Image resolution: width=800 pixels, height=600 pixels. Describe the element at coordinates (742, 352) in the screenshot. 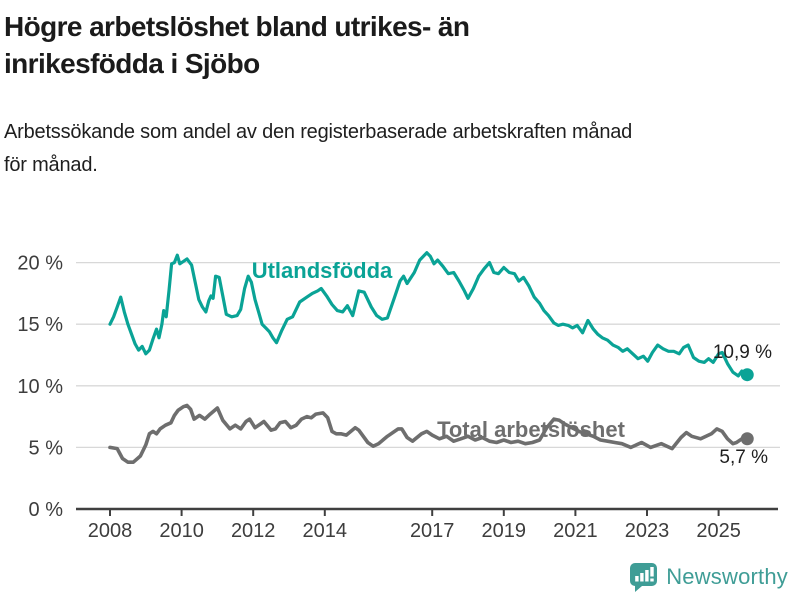

I see `end-value-label-utlandsfodda: 10,9 %` at that location.